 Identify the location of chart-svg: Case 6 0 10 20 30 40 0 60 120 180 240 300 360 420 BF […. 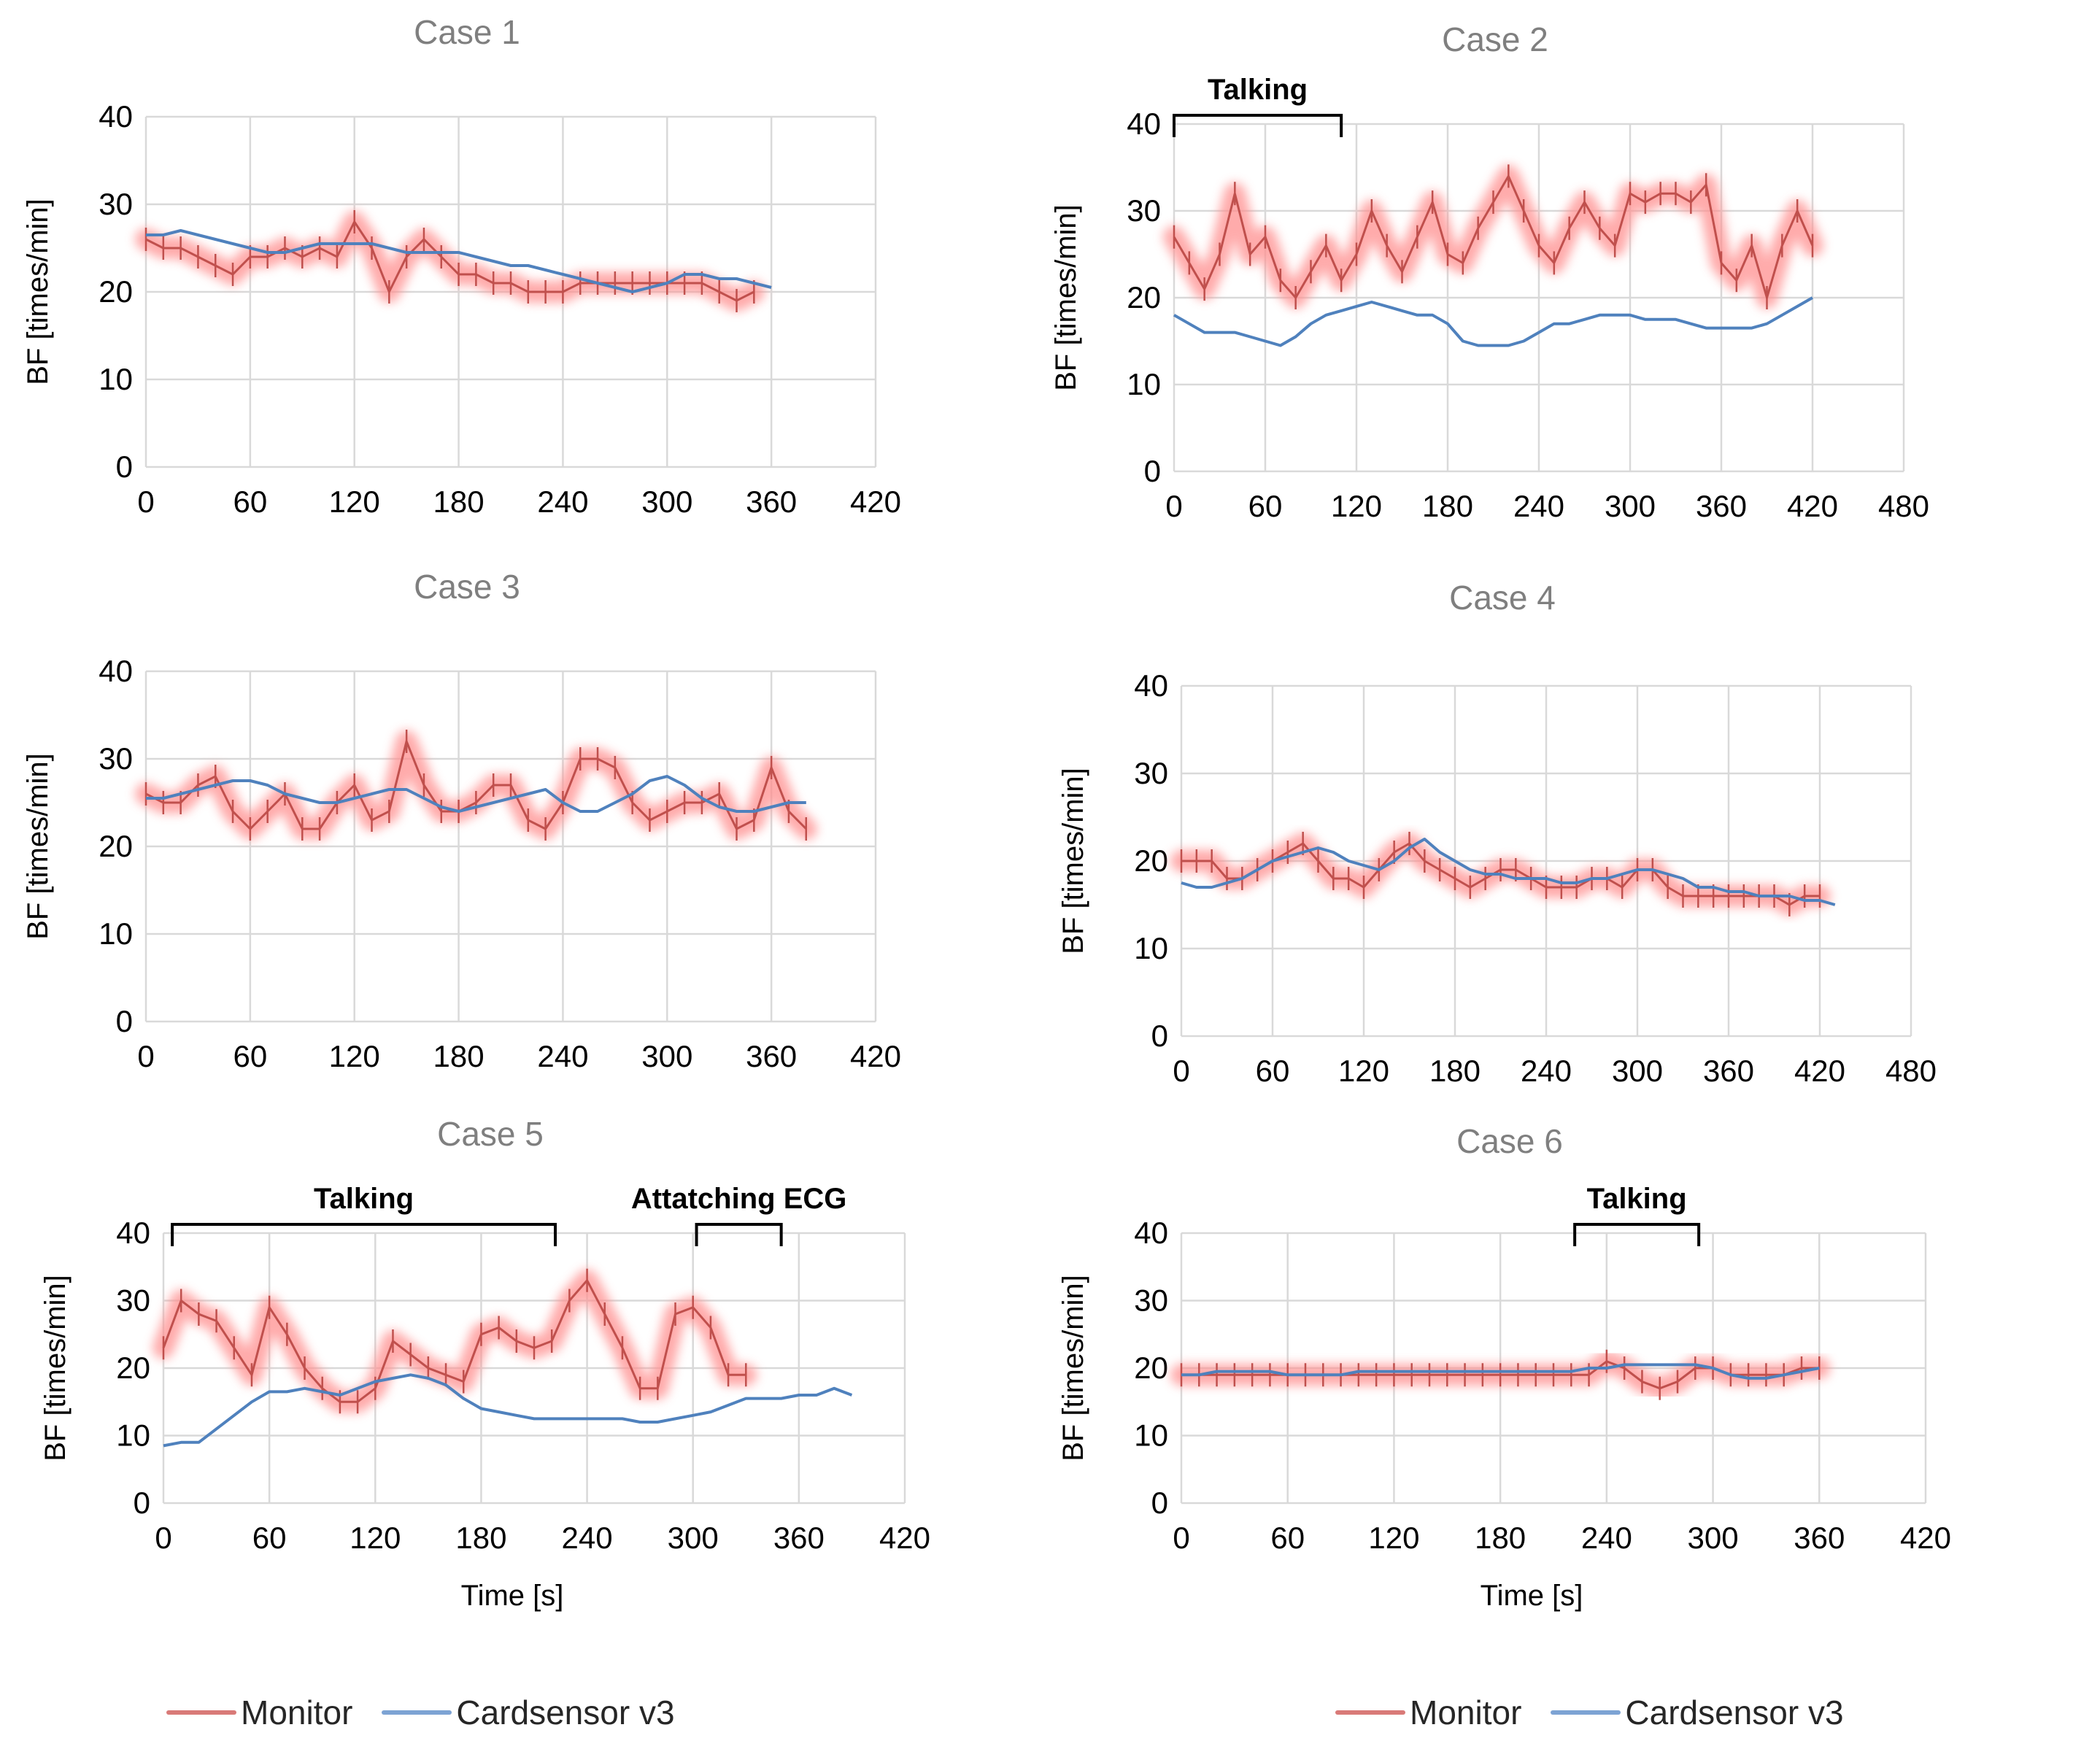
(1504, 1367).